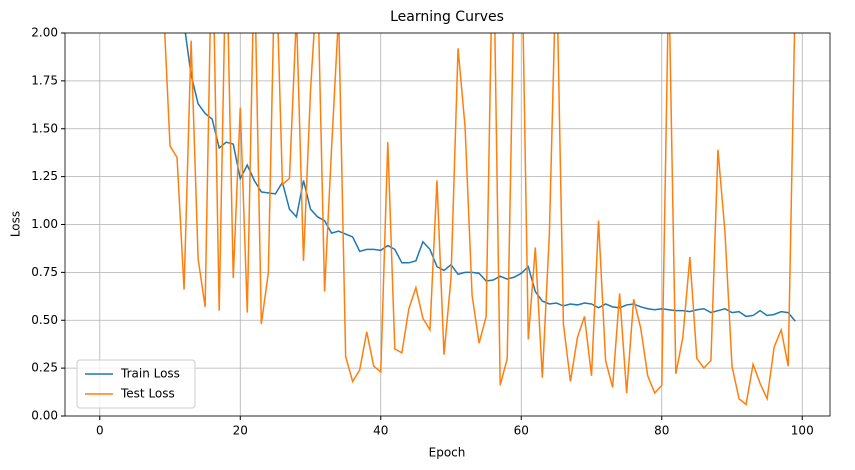 Image resolution: width=855 pixels, height=470 pixels. Describe the element at coordinates (240, 431) in the screenshot. I see `x-tick-label: 20` at that location.